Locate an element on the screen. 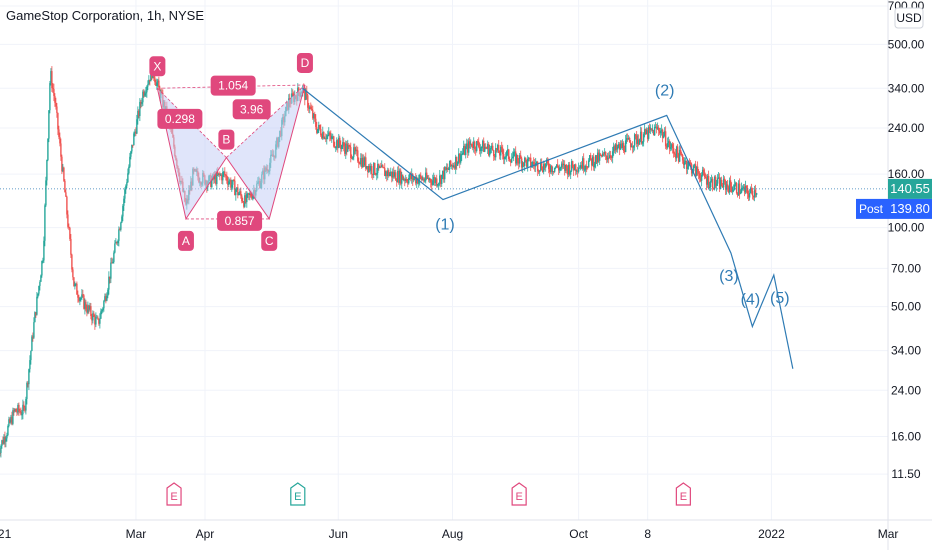  ratio-ac-text: 0.857 is located at coordinates (240, 221).